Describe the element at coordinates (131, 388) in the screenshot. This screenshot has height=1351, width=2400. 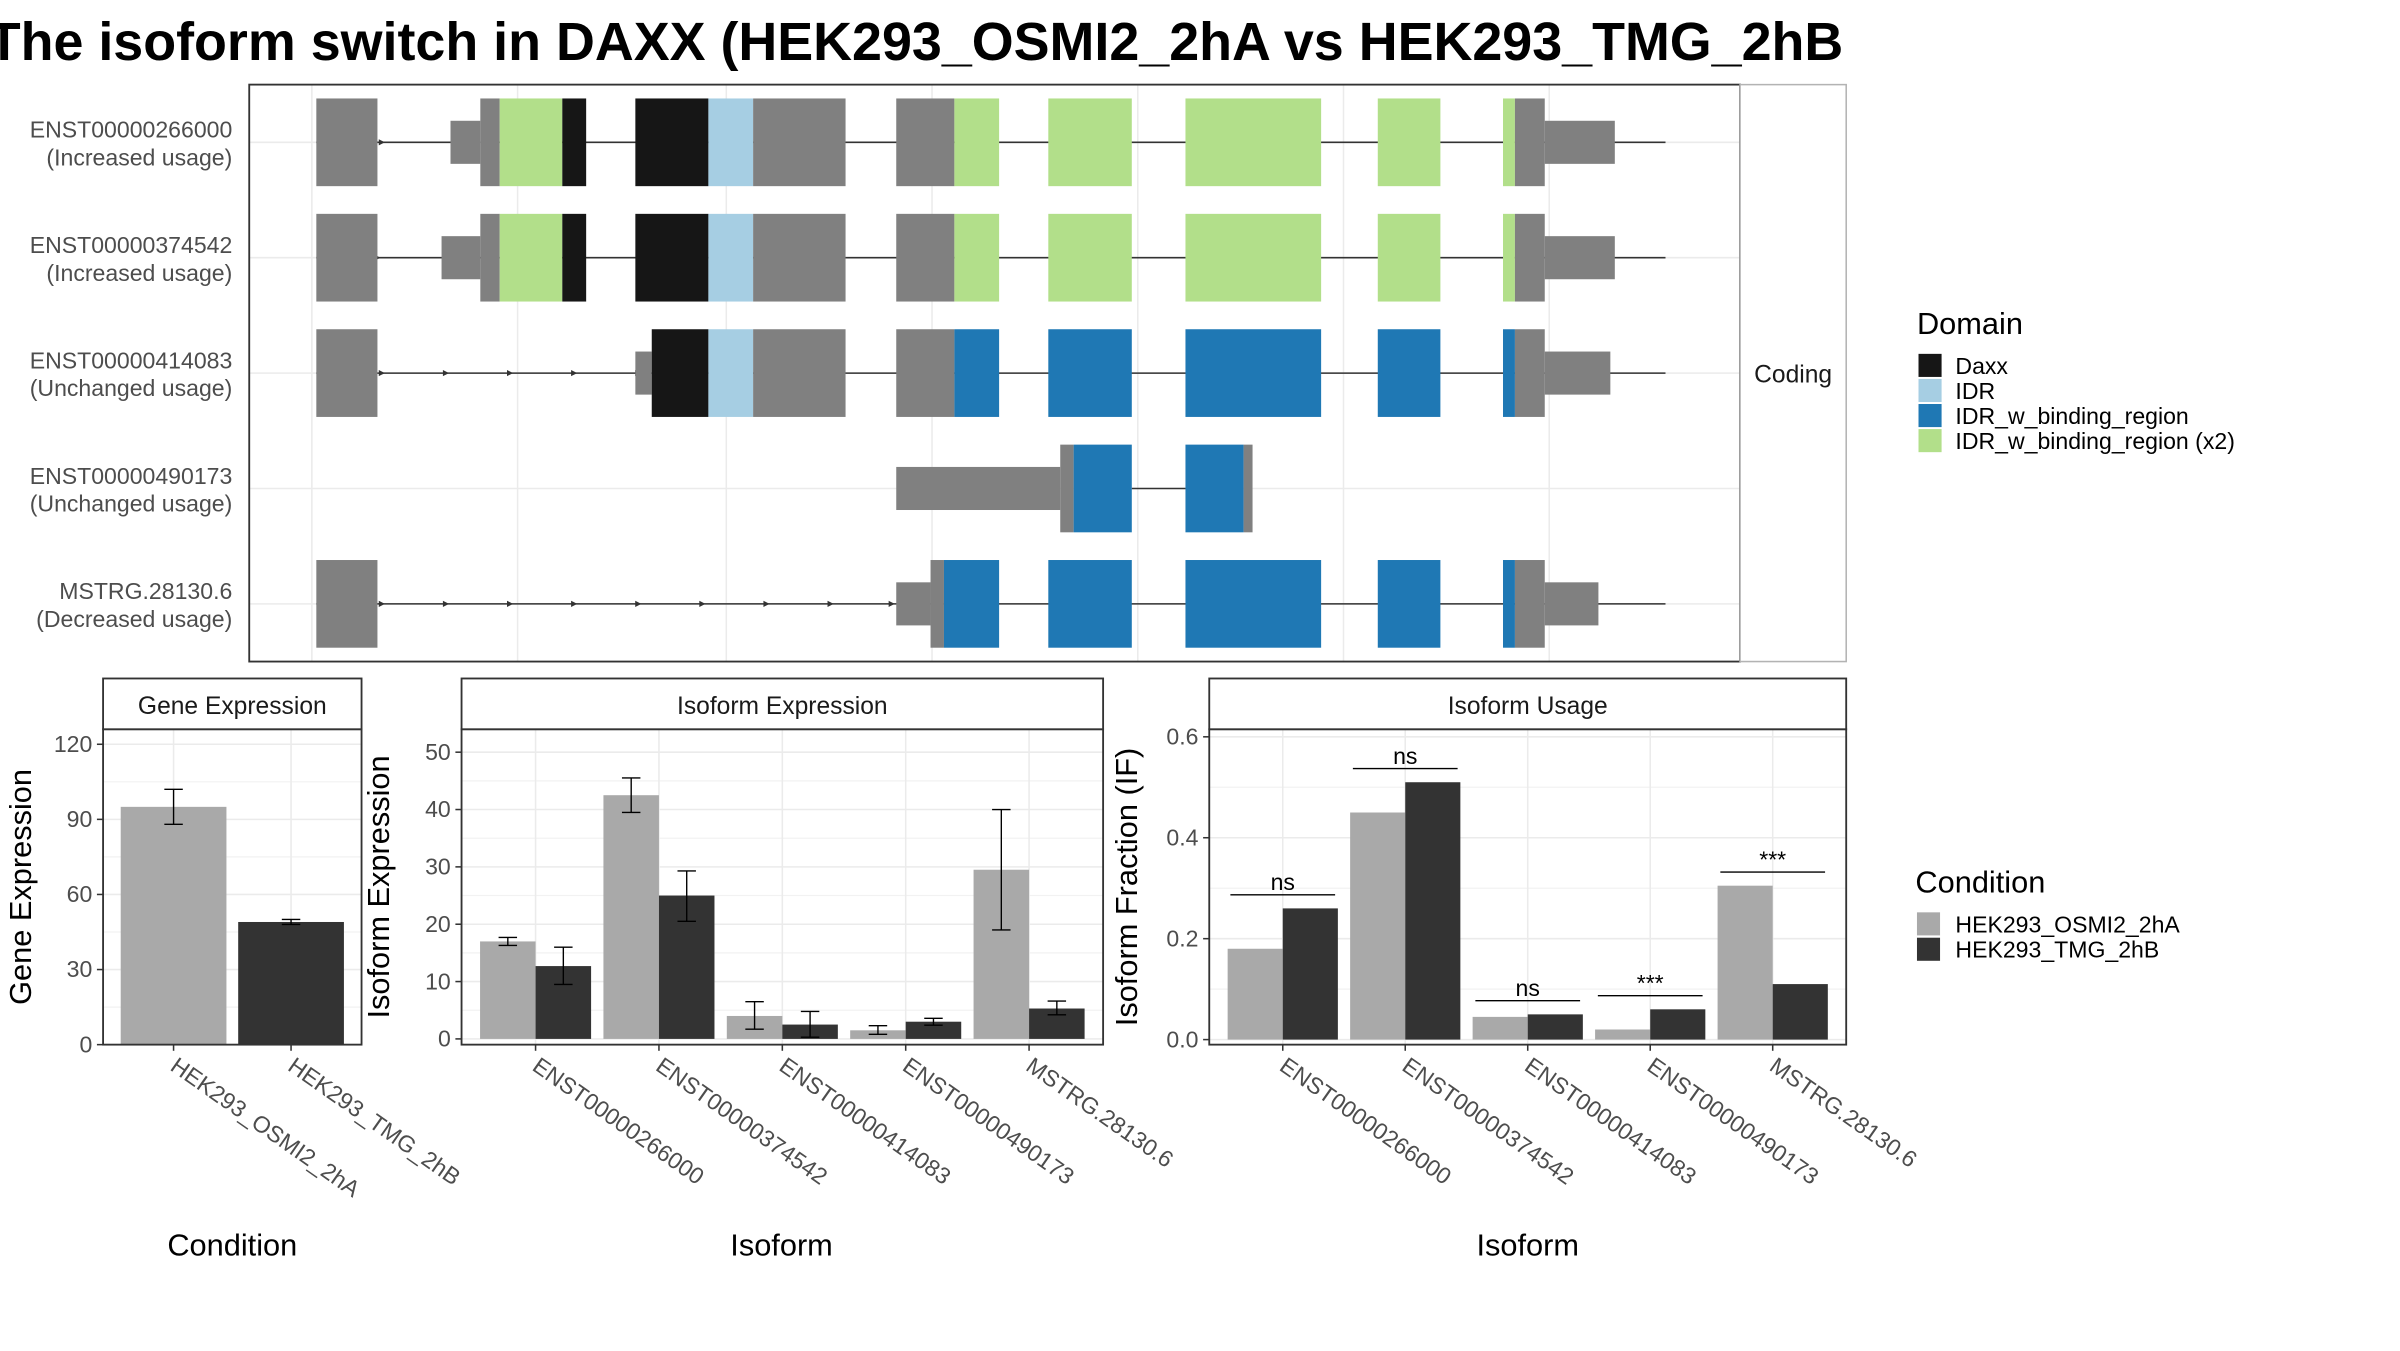
I see `isoform-usage-label: (Unchanged usage)` at that location.